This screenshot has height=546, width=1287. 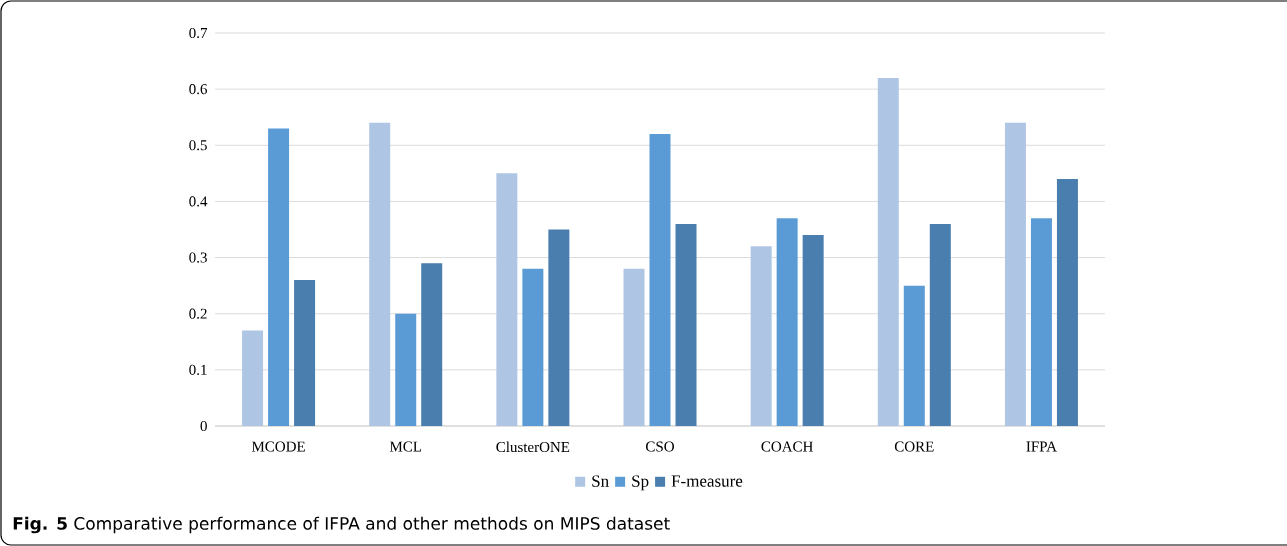 What do you see at coordinates (198, 33) in the screenshot?
I see `y-tick-label: 0.7` at bounding box center [198, 33].